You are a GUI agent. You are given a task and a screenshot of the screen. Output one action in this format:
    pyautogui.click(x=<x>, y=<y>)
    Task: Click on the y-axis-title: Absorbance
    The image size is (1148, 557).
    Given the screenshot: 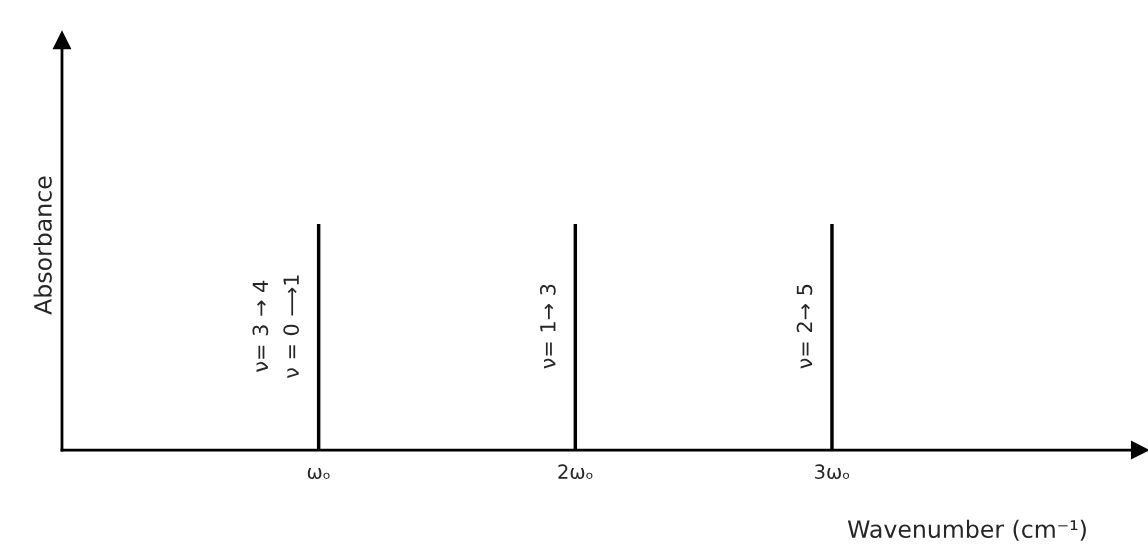 What is the action you would take?
    pyautogui.click(x=42, y=245)
    